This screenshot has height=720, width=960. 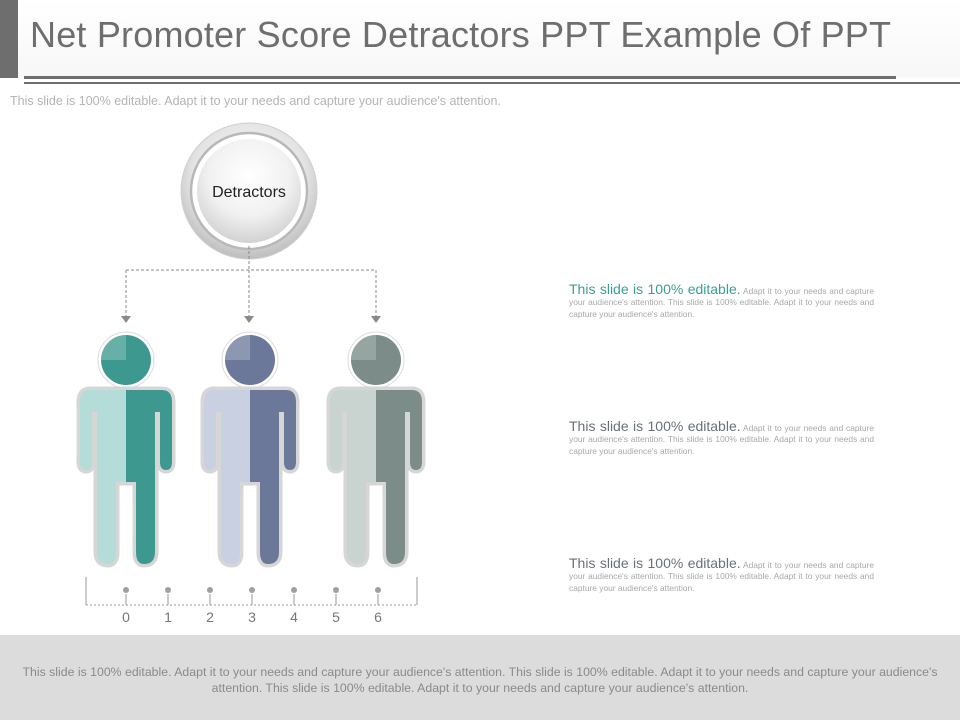 I want to click on detractors-label: Detractors, so click(x=249, y=192).